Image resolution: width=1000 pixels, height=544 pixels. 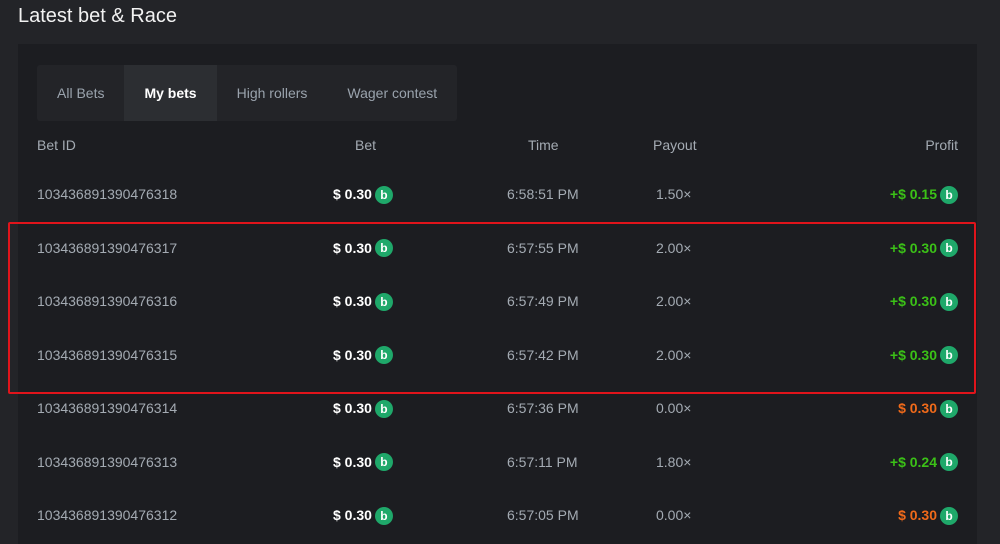 I want to click on tab-my-bets: My bets, so click(x=170, y=93).